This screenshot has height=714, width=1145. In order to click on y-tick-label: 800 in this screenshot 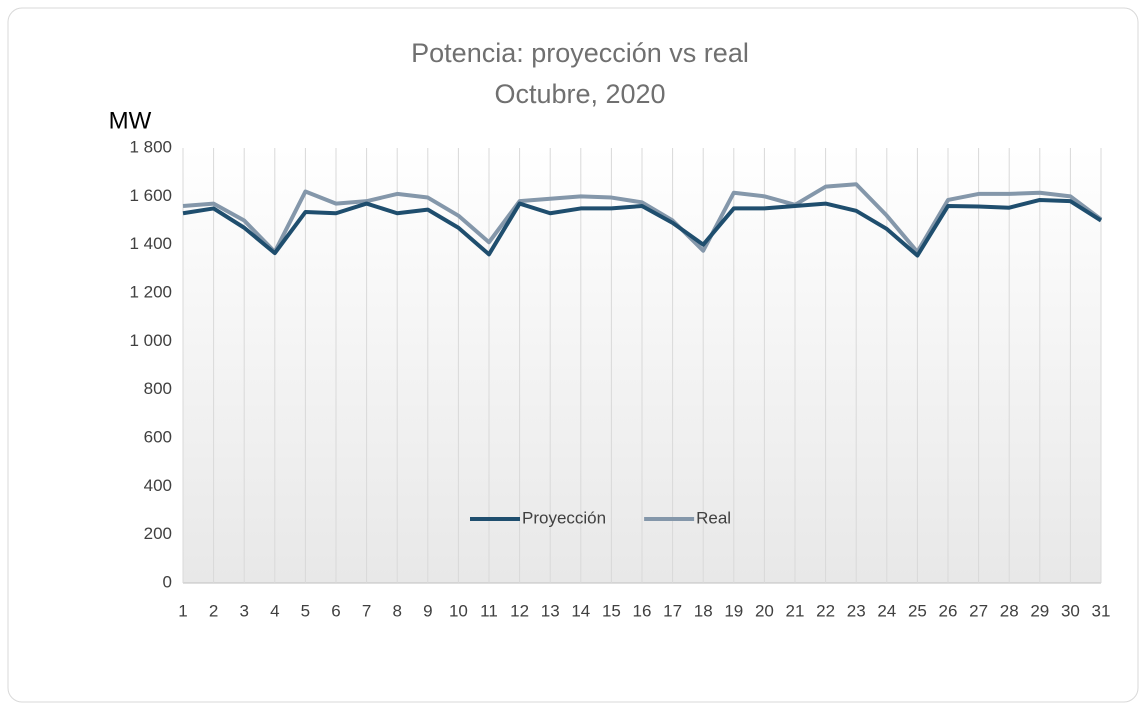, I will do `click(158, 388)`.